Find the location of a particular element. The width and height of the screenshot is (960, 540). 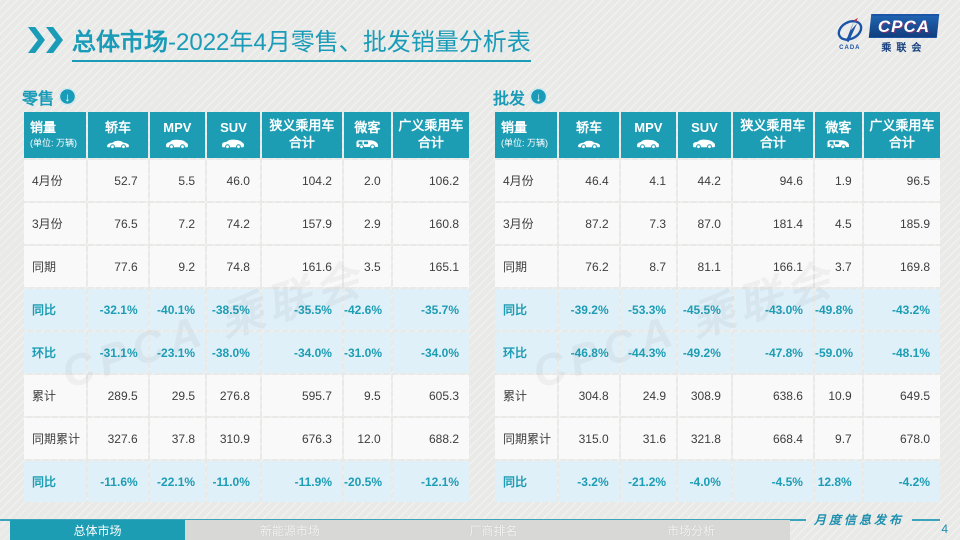

table-row: 同期 77.6 9.2 74.8 161.6 3.5 165.1 is located at coordinates (246, 266).